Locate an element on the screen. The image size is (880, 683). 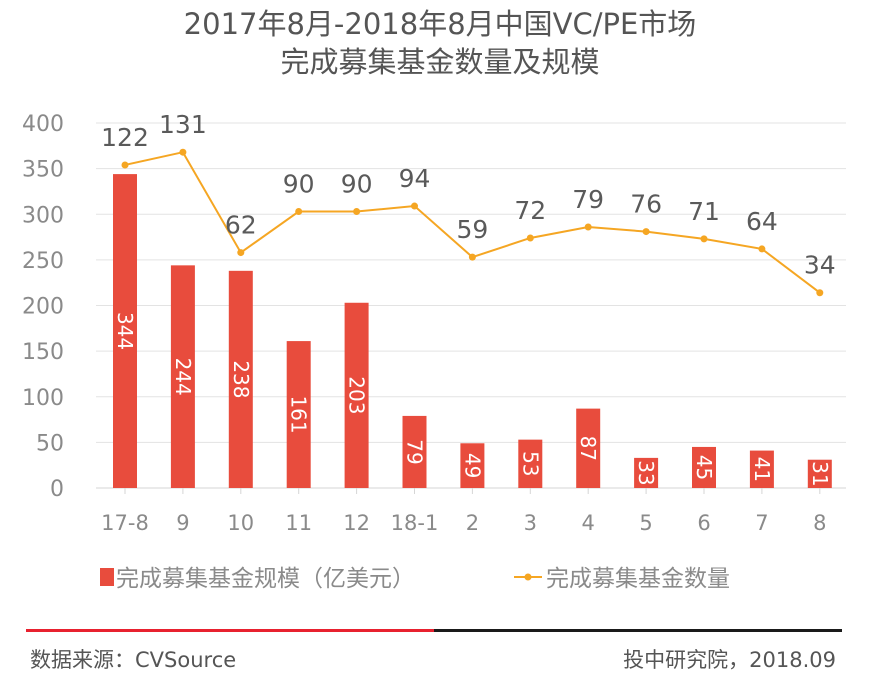
bar-data-label: 33 is located at coordinates (646, 472).